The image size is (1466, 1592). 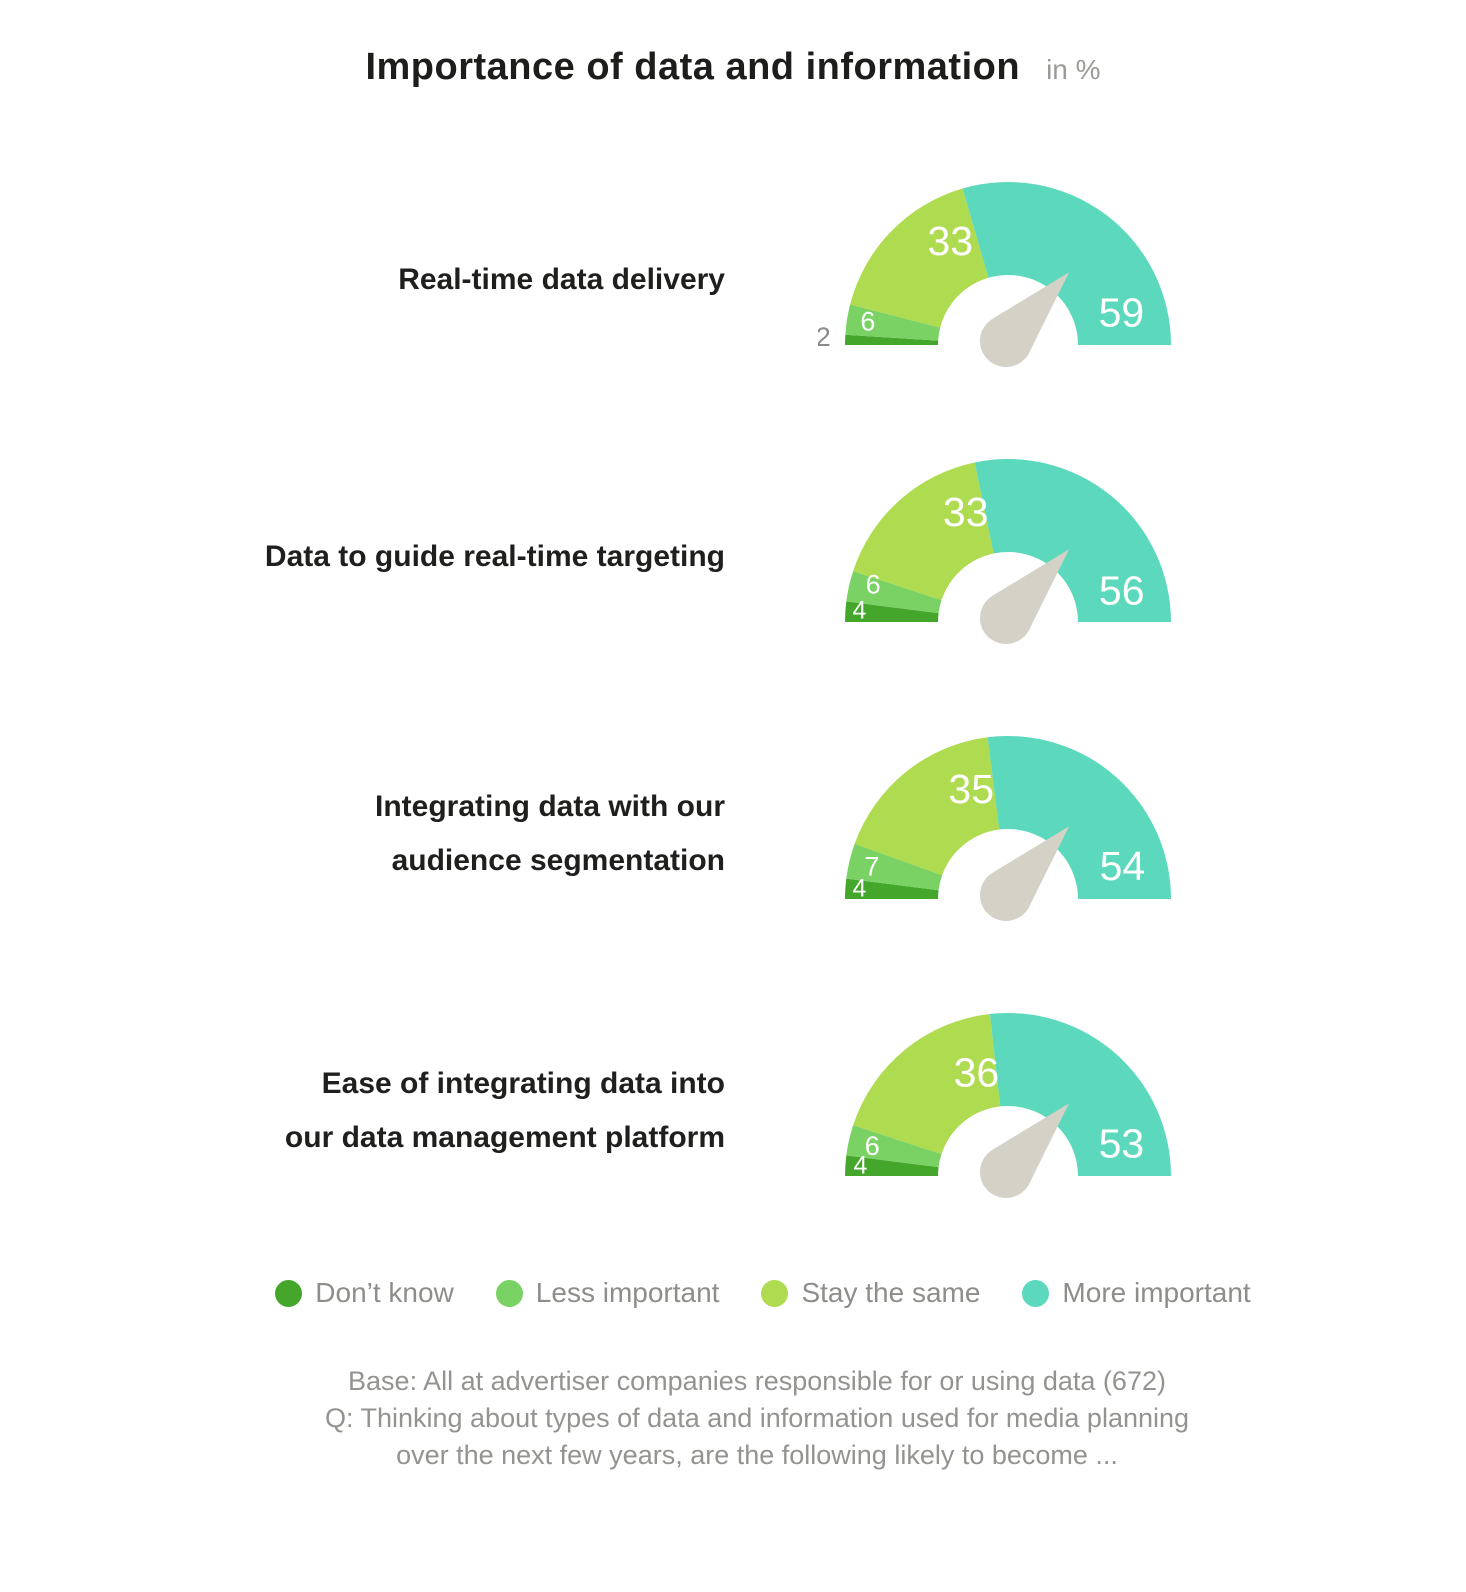 What do you see at coordinates (627, 1292) in the screenshot?
I see `legend-label: Less important` at bounding box center [627, 1292].